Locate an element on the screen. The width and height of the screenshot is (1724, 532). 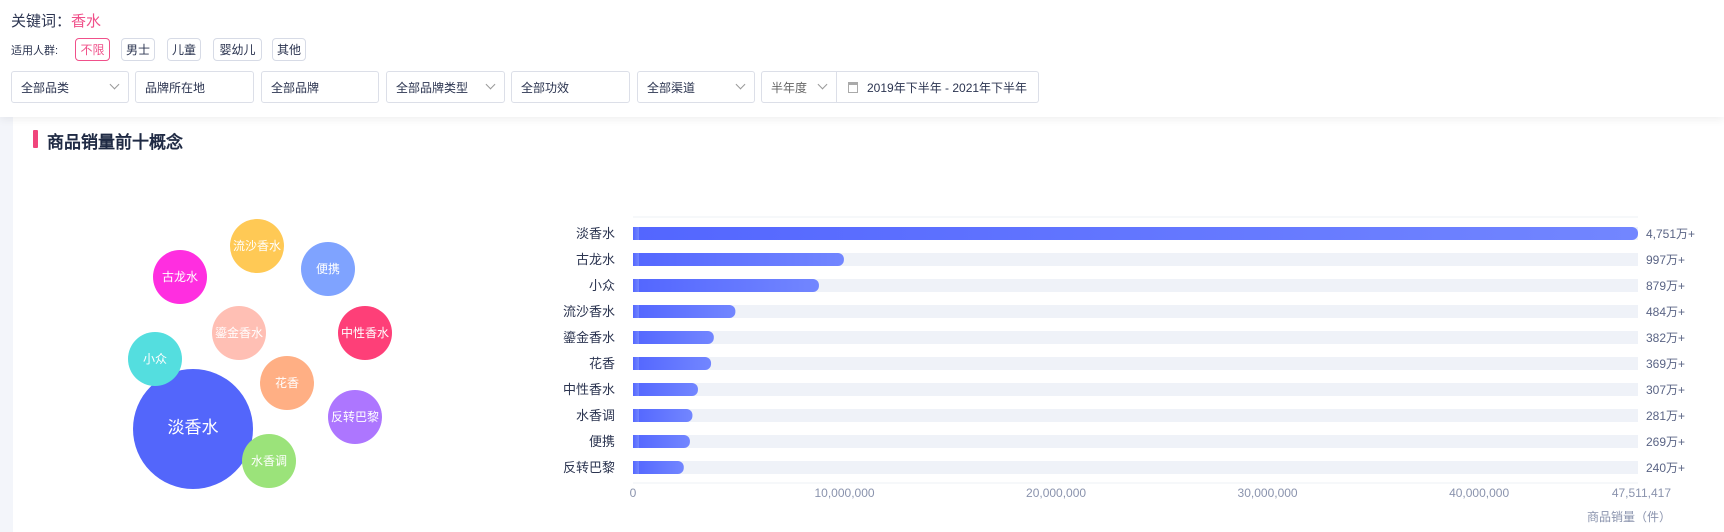
x-tick-label: 47,511,417 is located at coordinates (1641, 493).